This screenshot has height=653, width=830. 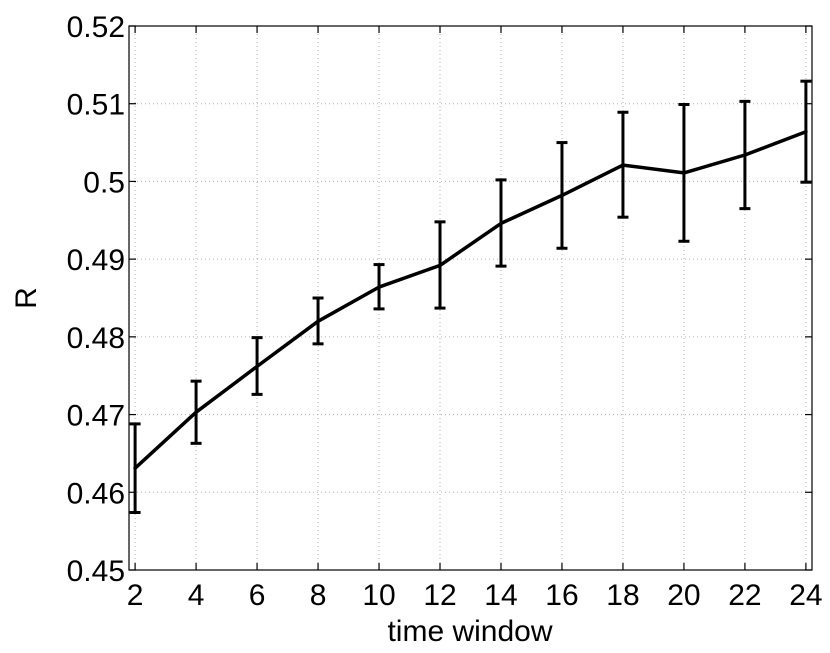 What do you see at coordinates (135, 595) in the screenshot?
I see `x-tick-label: 2` at bounding box center [135, 595].